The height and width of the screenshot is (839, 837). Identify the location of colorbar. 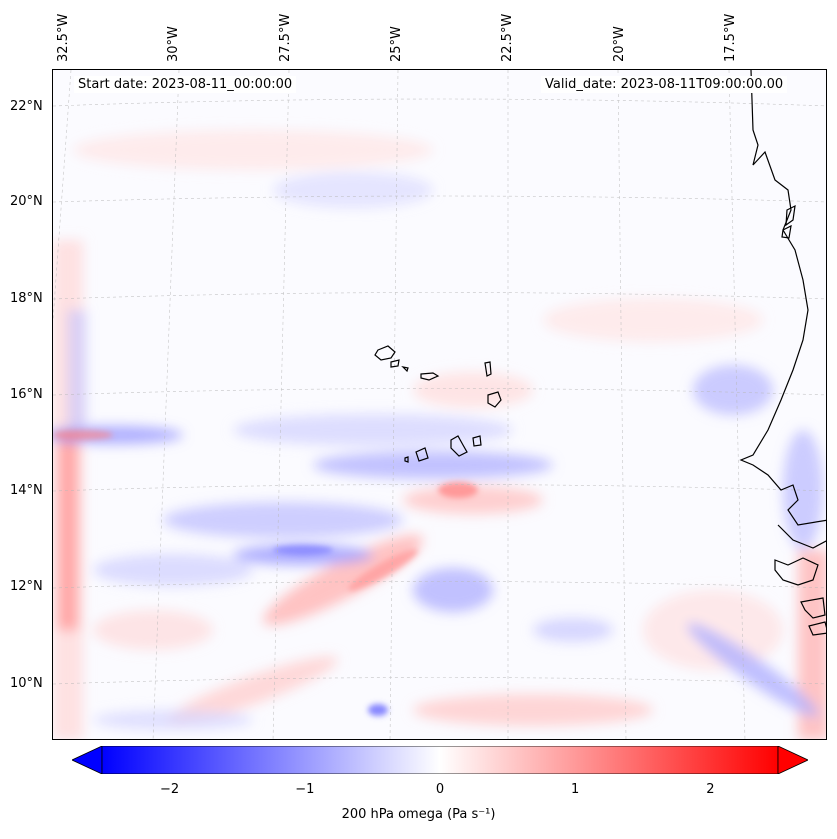
(440, 760).